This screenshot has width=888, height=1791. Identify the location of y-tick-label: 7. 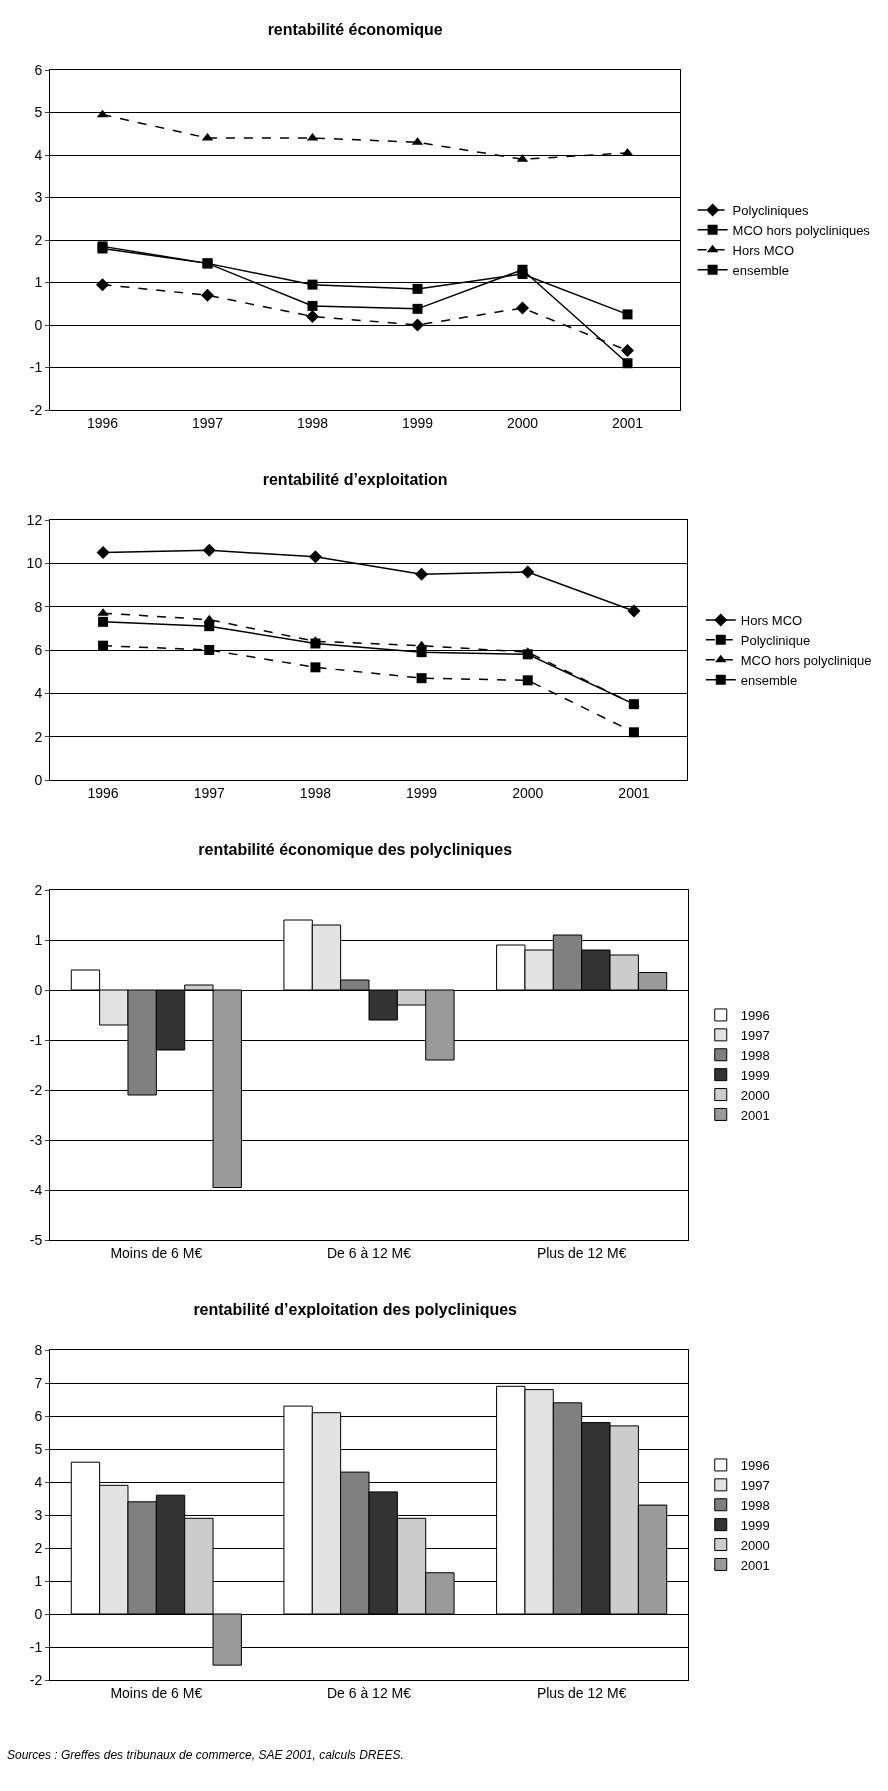
(38, 1382).